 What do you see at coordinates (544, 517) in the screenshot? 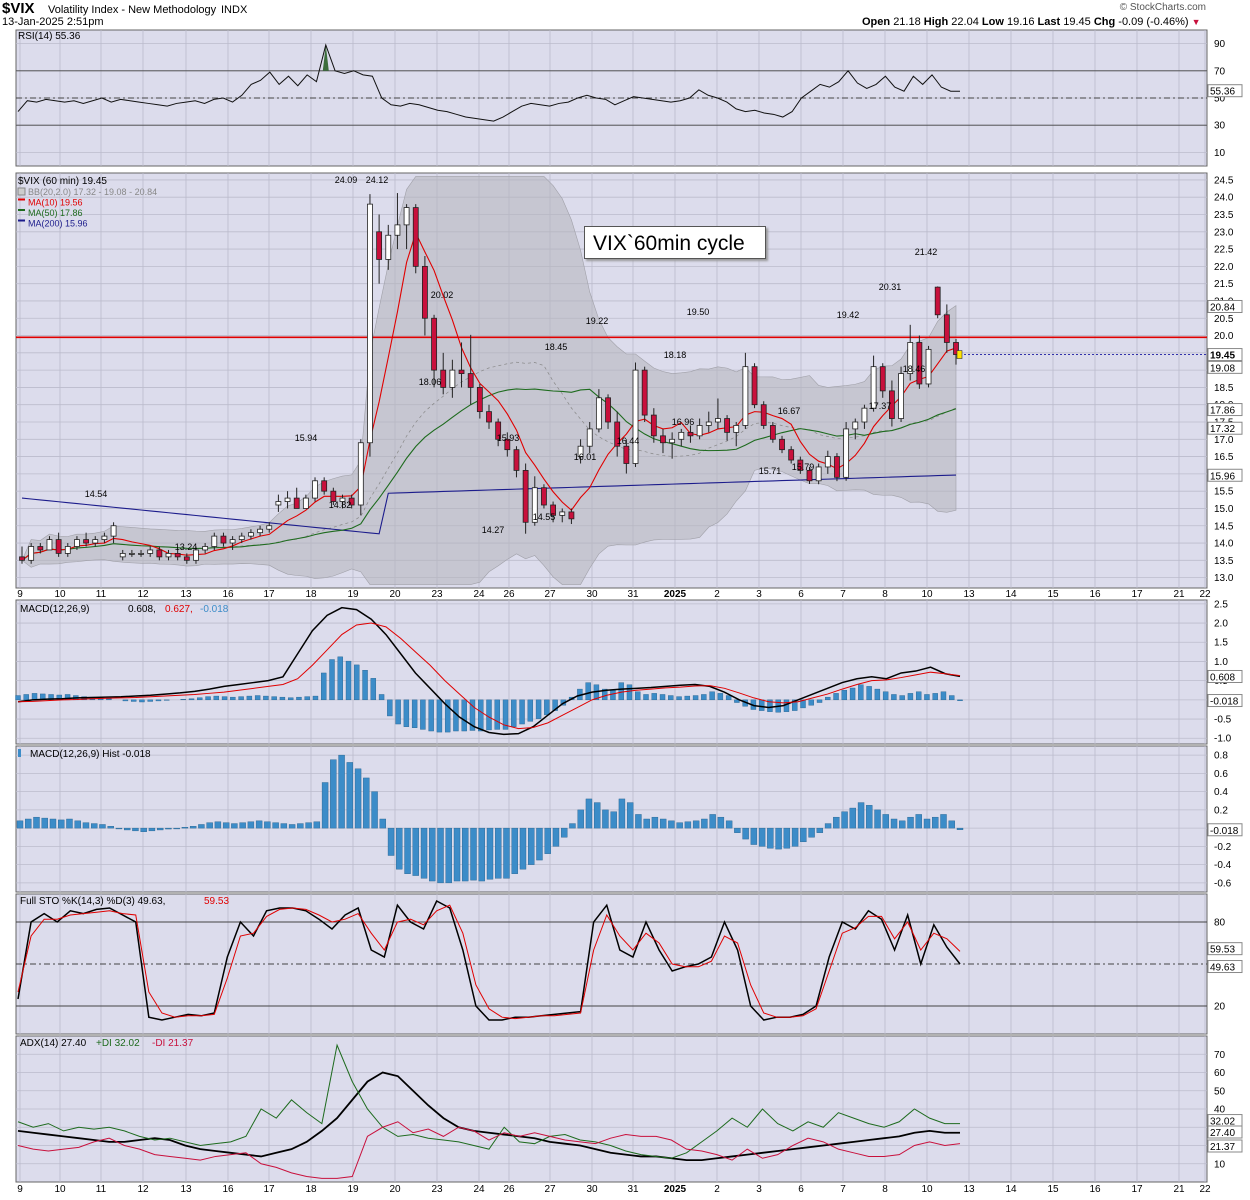
I see `price-data-label: 14.55` at bounding box center [544, 517].